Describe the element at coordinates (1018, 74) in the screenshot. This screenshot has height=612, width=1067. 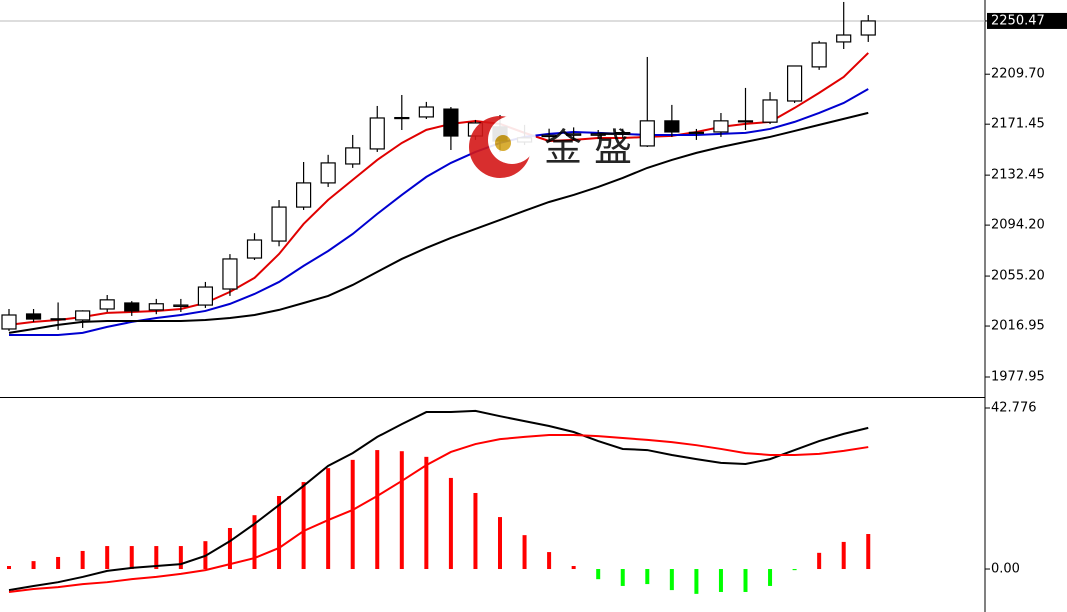
I see `y-tick-label: 2209.70` at that location.